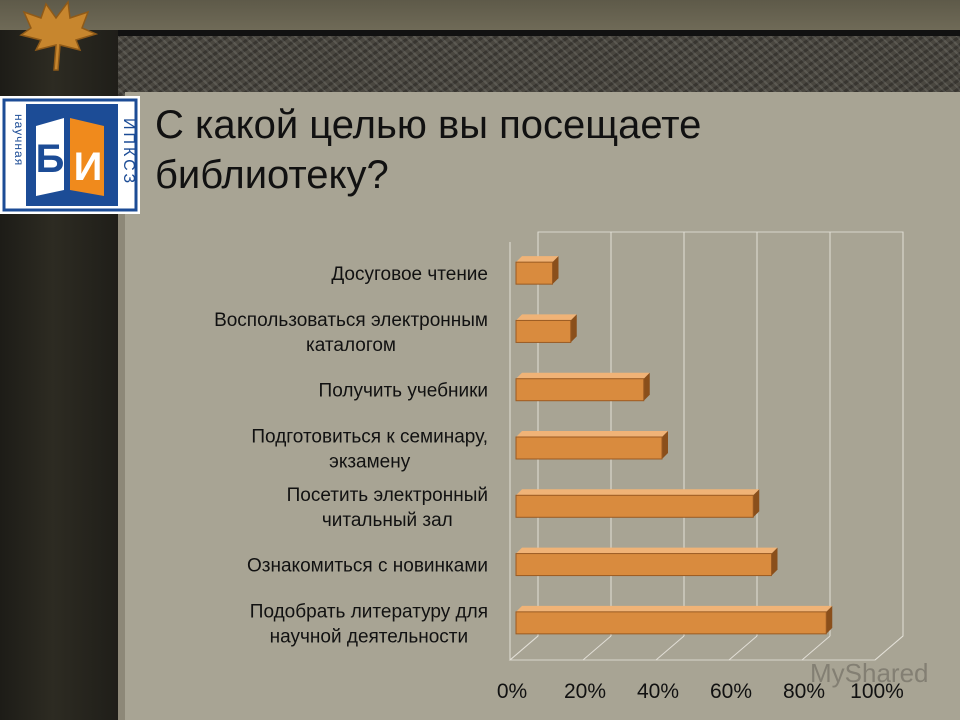  I want to click on watermark: MyShared, so click(869, 673).